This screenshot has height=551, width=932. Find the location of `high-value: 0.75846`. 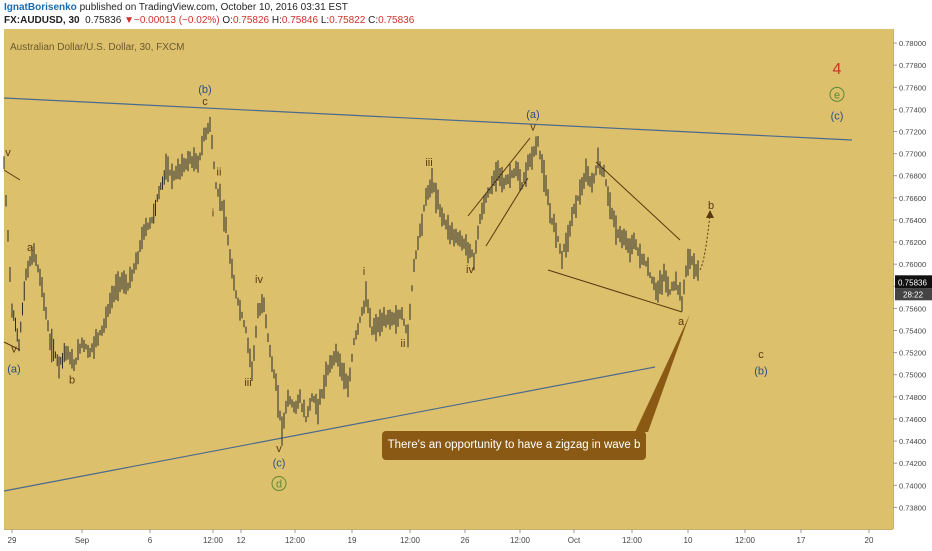

high-value: 0.75846 is located at coordinates (300, 20).